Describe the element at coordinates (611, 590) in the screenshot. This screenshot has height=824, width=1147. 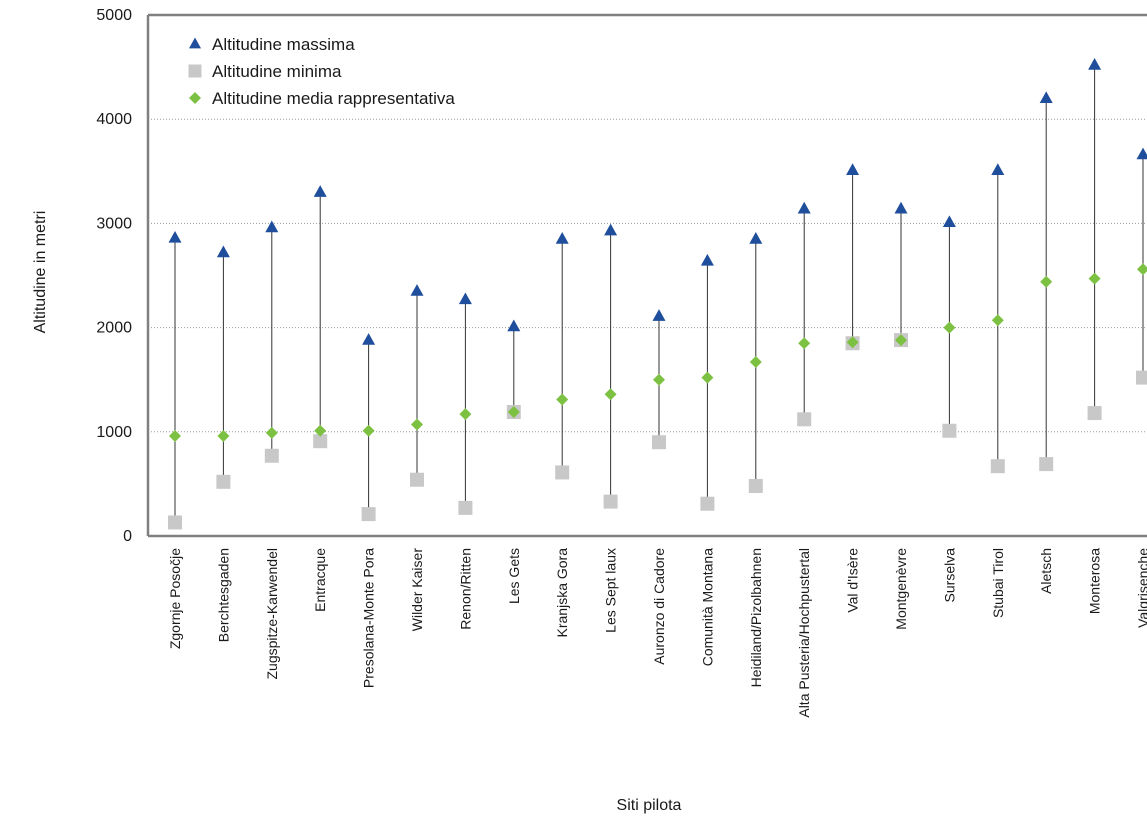
I see `x-tick-label: Les Sept laux` at that location.